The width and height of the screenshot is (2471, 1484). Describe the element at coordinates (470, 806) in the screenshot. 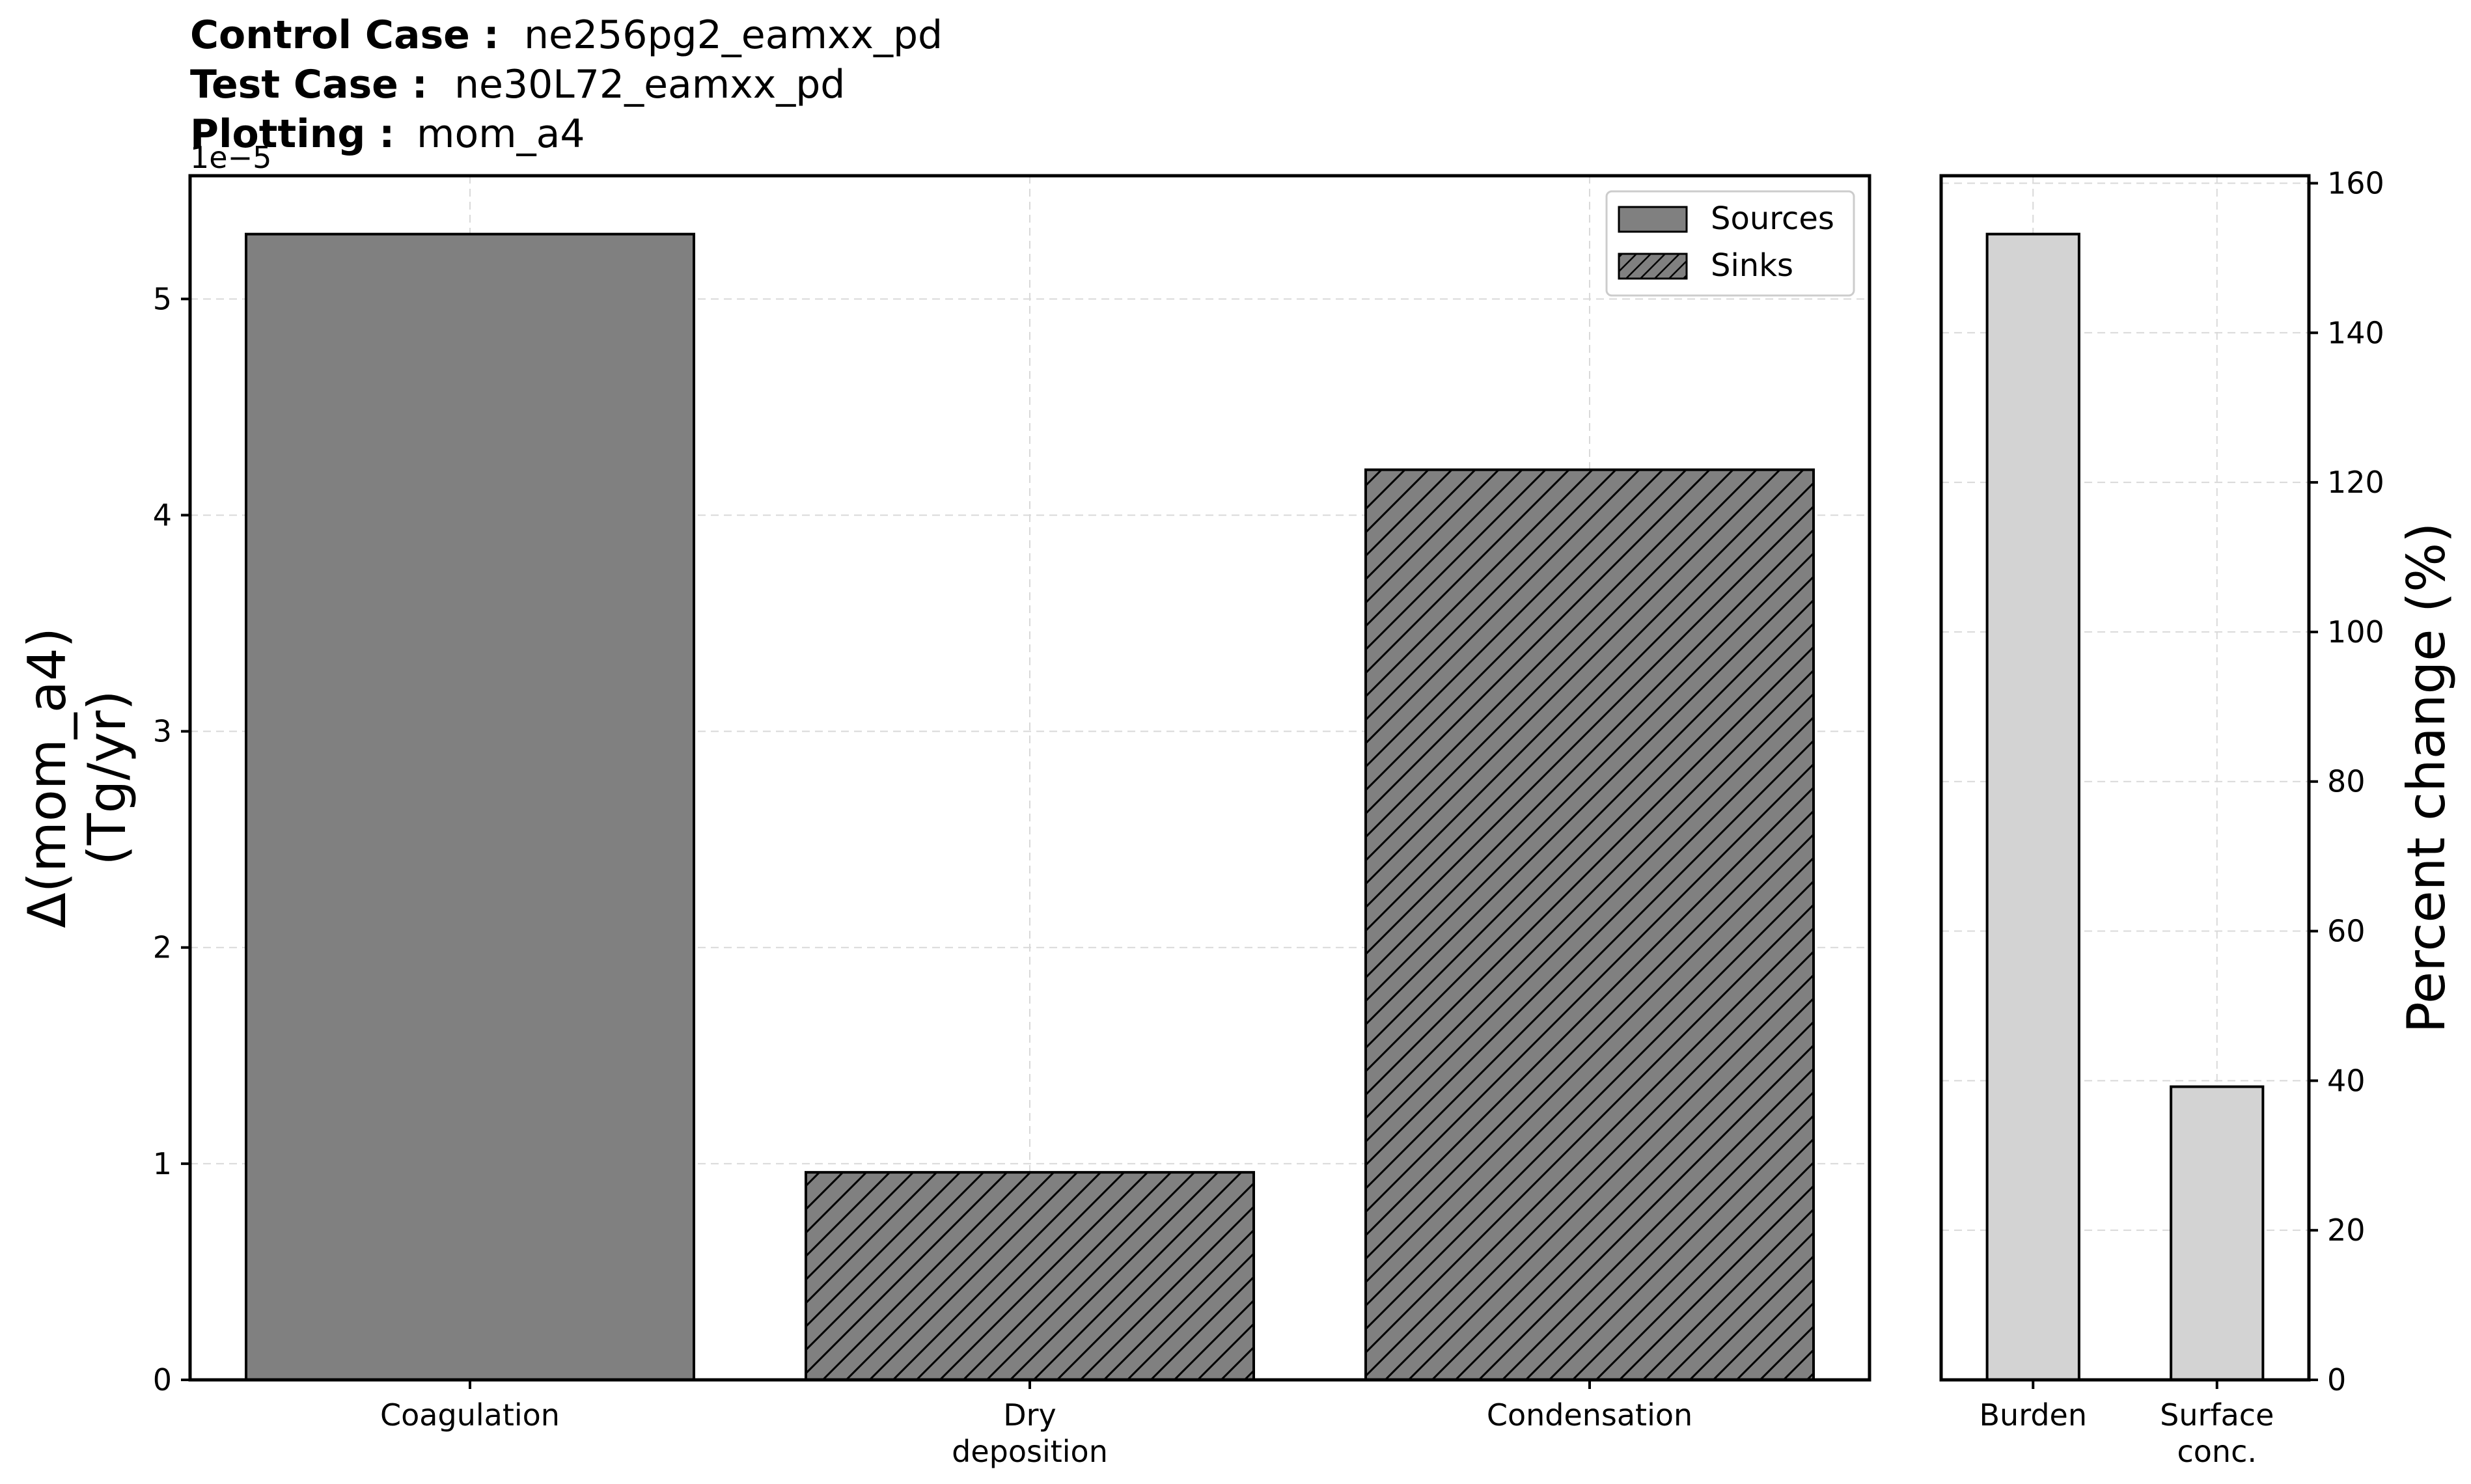

I see `bar-sources-coagulation` at that location.